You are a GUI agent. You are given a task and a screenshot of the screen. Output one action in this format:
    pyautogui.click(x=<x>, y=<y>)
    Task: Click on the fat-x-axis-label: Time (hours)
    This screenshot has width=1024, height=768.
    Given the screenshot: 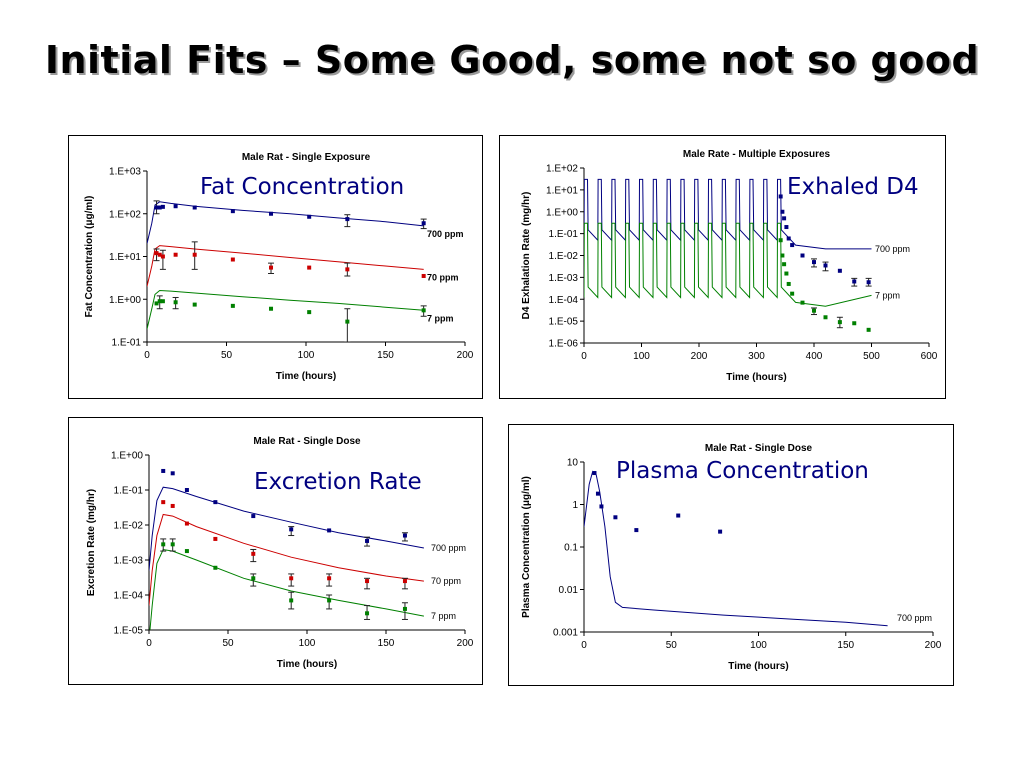 What is the action you would take?
    pyautogui.click(x=306, y=376)
    